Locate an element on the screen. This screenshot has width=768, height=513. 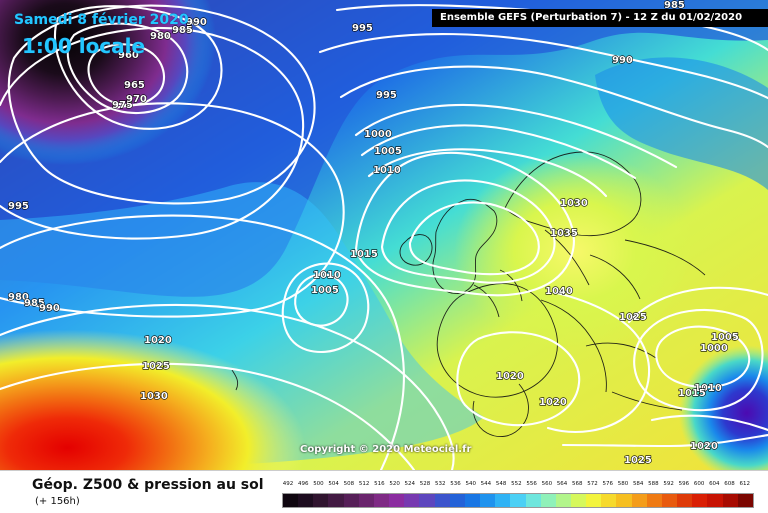
scale-label: 544 is located at coordinates (486, 484).